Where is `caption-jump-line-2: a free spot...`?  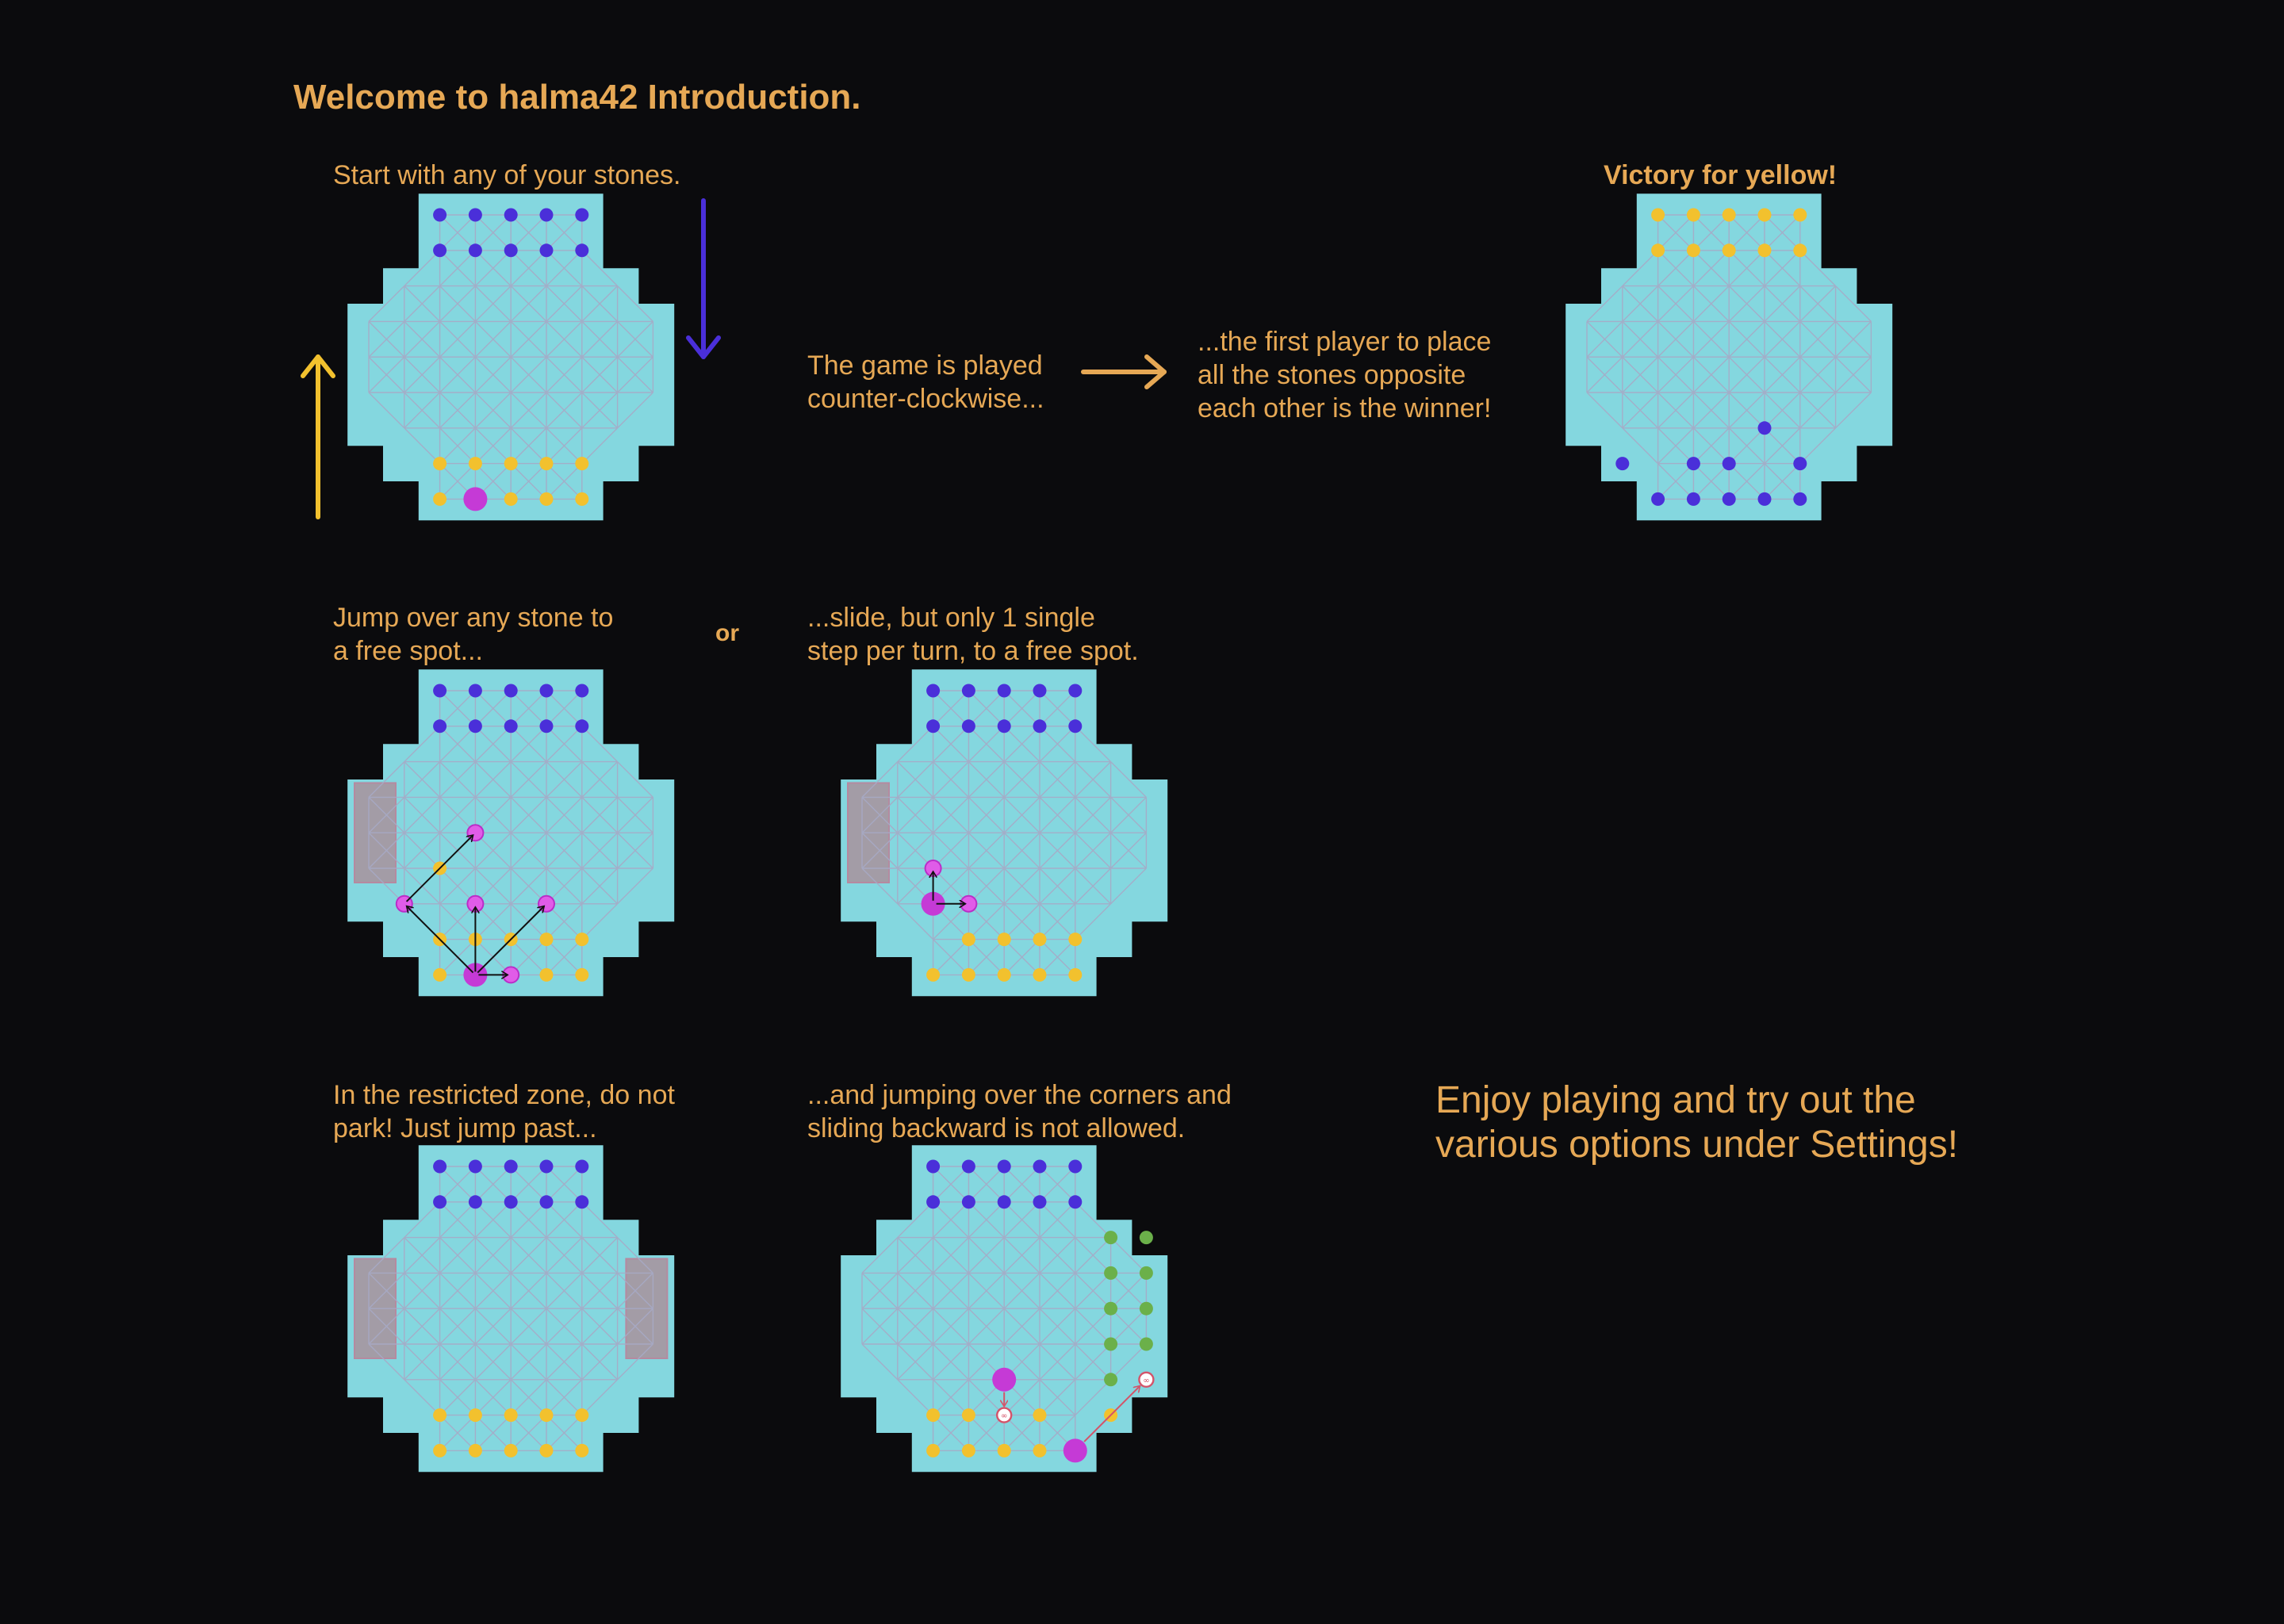
caption-jump-line-2: a free spot... is located at coordinates (408, 651).